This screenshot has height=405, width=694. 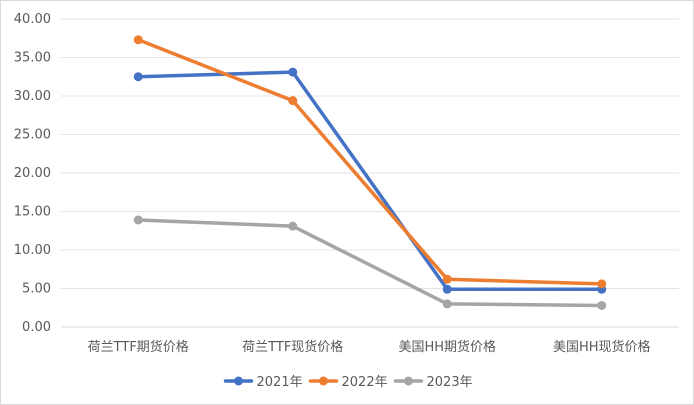 What do you see at coordinates (447, 347) in the screenshot?
I see `x-tick-label: 美国HH期货价格` at bounding box center [447, 347].